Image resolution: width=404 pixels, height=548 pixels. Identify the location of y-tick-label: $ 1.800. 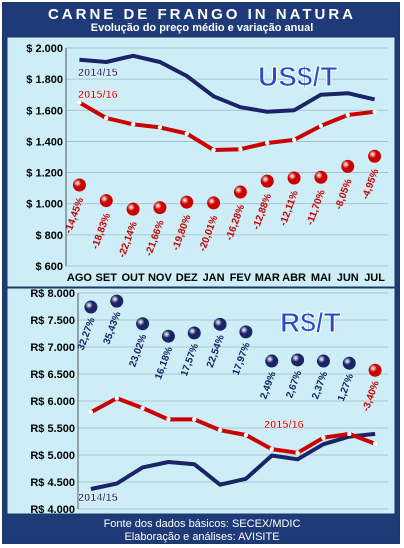
(44, 80).